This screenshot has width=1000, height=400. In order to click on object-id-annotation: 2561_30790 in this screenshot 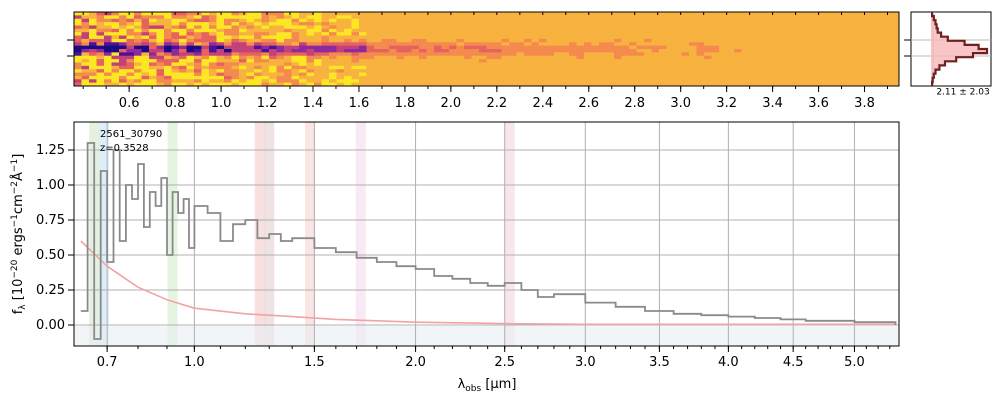, I will do `click(131, 134)`.